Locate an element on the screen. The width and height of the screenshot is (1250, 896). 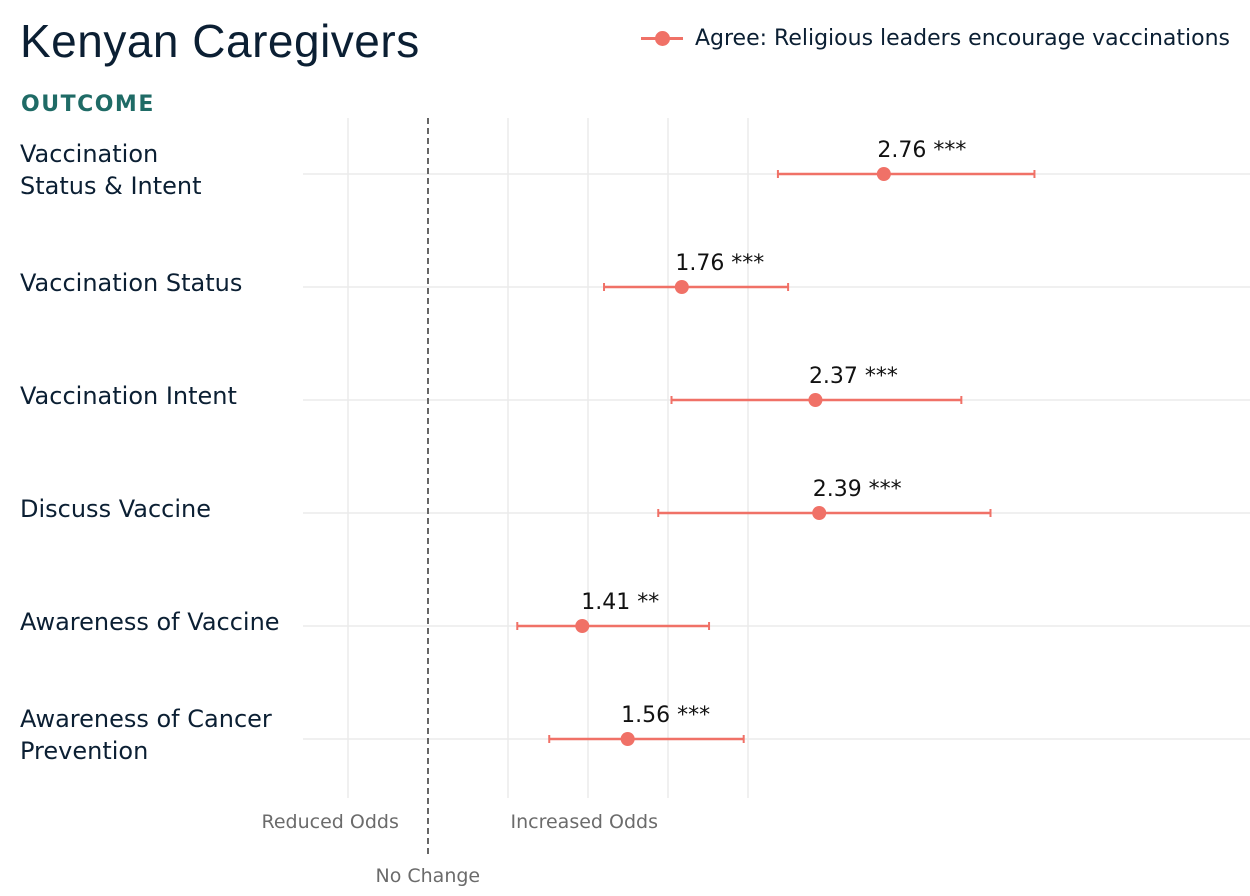
data-label: 1.56 *** is located at coordinates (665, 715).